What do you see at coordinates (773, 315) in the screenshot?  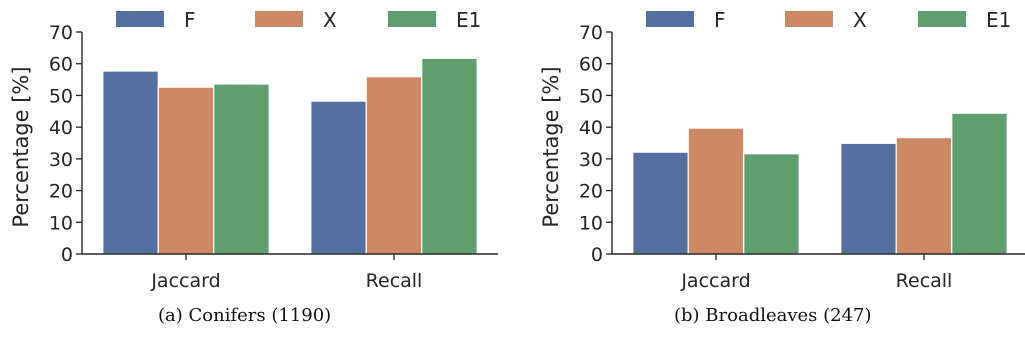 I see `chart-caption: (b) Broadleaves (247)` at bounding box center [773, 315].